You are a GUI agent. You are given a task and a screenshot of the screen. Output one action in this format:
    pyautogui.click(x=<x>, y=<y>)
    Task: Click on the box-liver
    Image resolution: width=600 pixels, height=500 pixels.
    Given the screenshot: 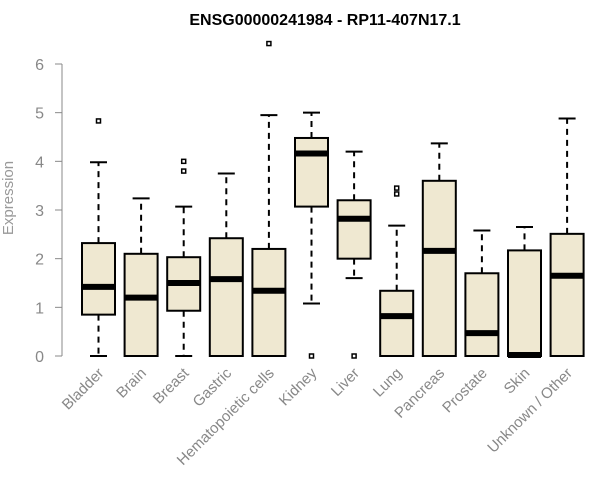 What is the action you would take?
    pyautogui.click(x=354, y=254)
    